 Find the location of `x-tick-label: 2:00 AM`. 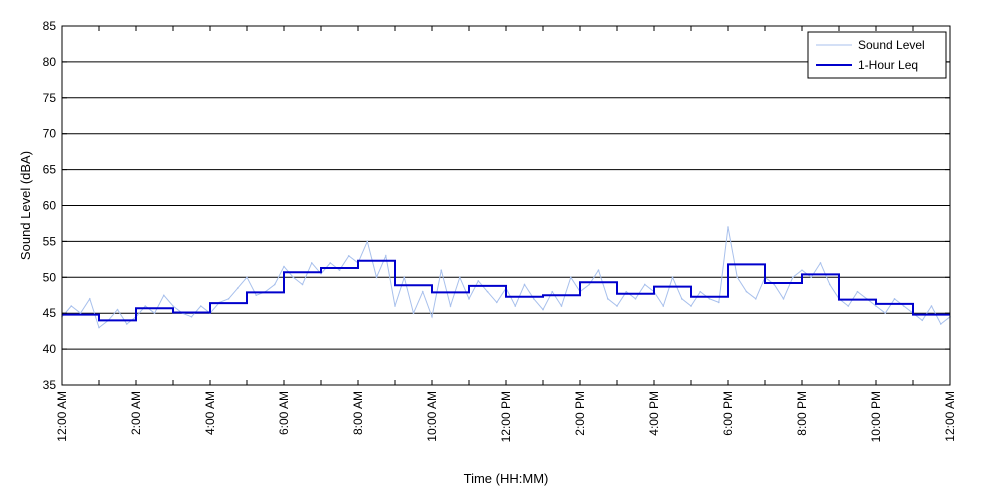

x-tick-label: 2:00 AM is located at coordinates (136, 413).